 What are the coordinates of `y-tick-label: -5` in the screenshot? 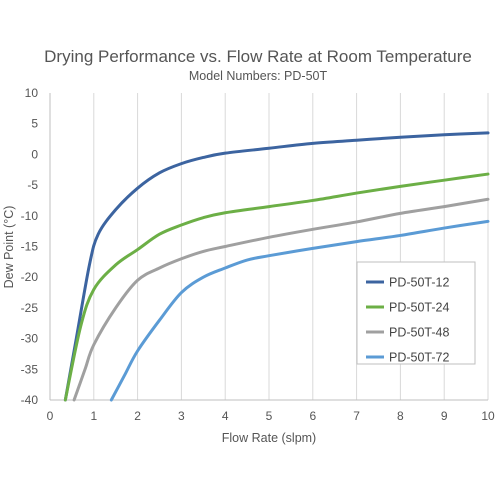 It's located at (32, 185).